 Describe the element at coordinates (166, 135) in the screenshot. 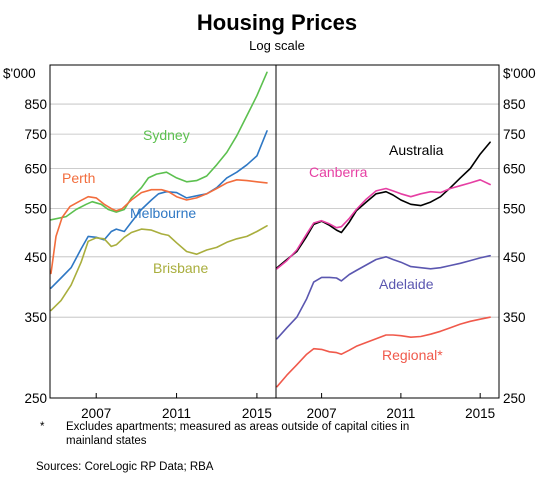

I see `sydney-label: Sydney` at that location.